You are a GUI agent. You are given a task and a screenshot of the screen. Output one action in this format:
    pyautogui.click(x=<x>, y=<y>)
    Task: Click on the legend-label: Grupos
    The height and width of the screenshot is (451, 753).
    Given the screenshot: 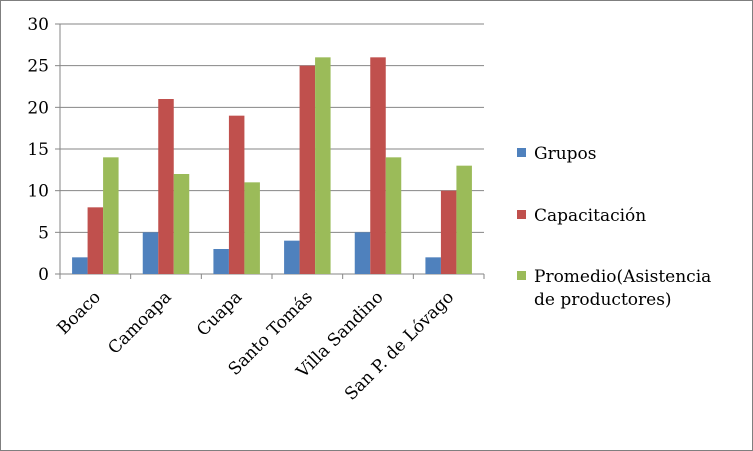 What is the action you would take?
    pyautogui.click(x=565, y=154)
    